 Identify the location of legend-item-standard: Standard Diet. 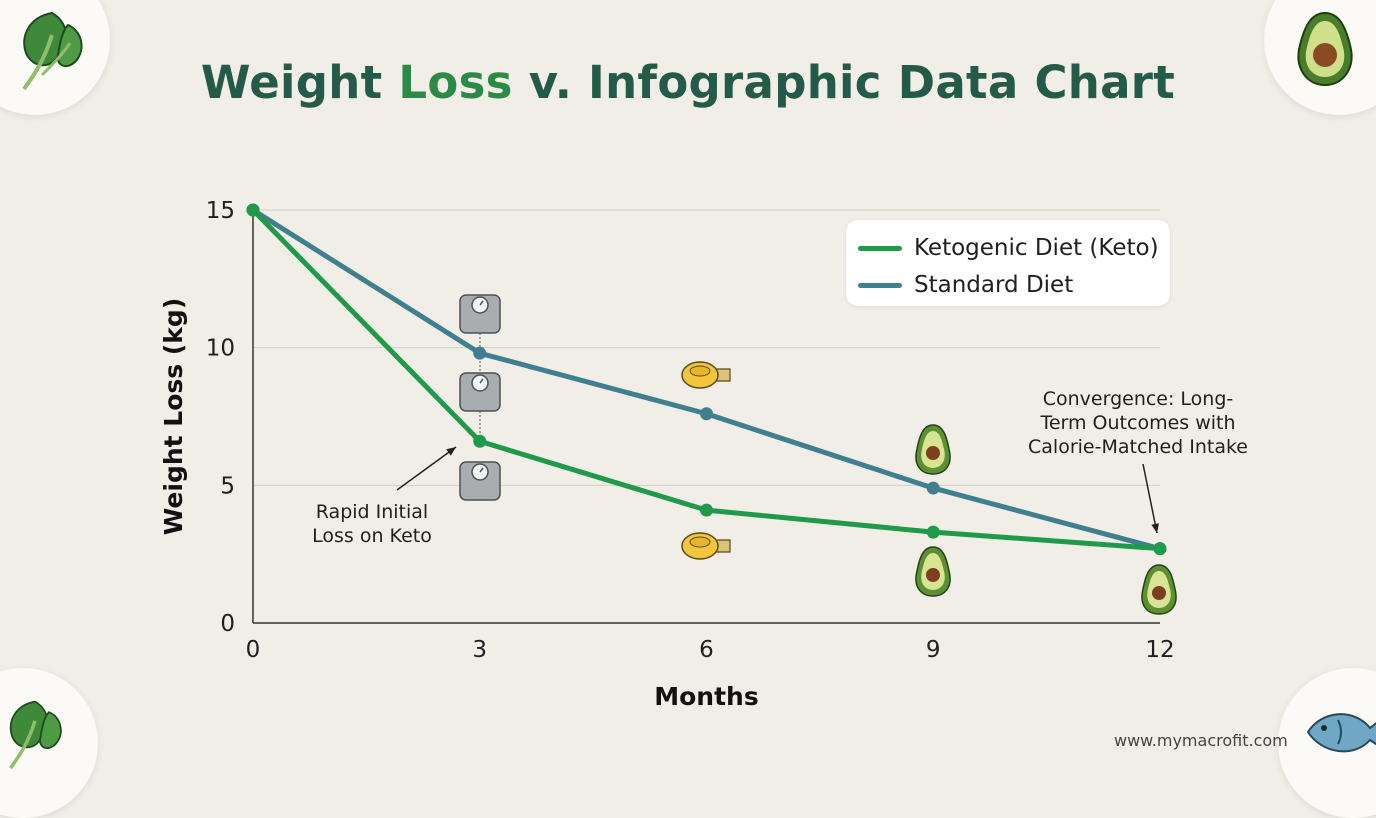
(965, 285).